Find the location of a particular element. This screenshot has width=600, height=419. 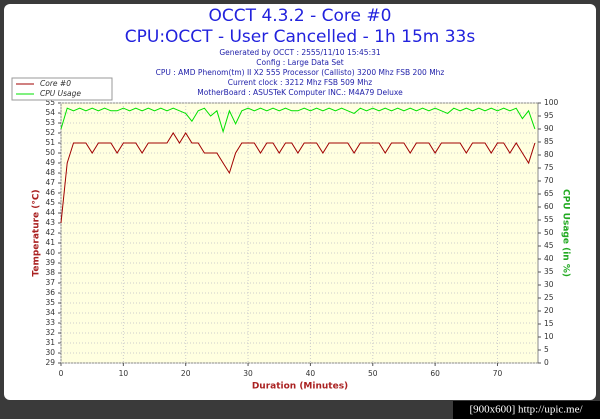

watermark: [900x600] http://upic.me/ is located at coordinates (526, 410).